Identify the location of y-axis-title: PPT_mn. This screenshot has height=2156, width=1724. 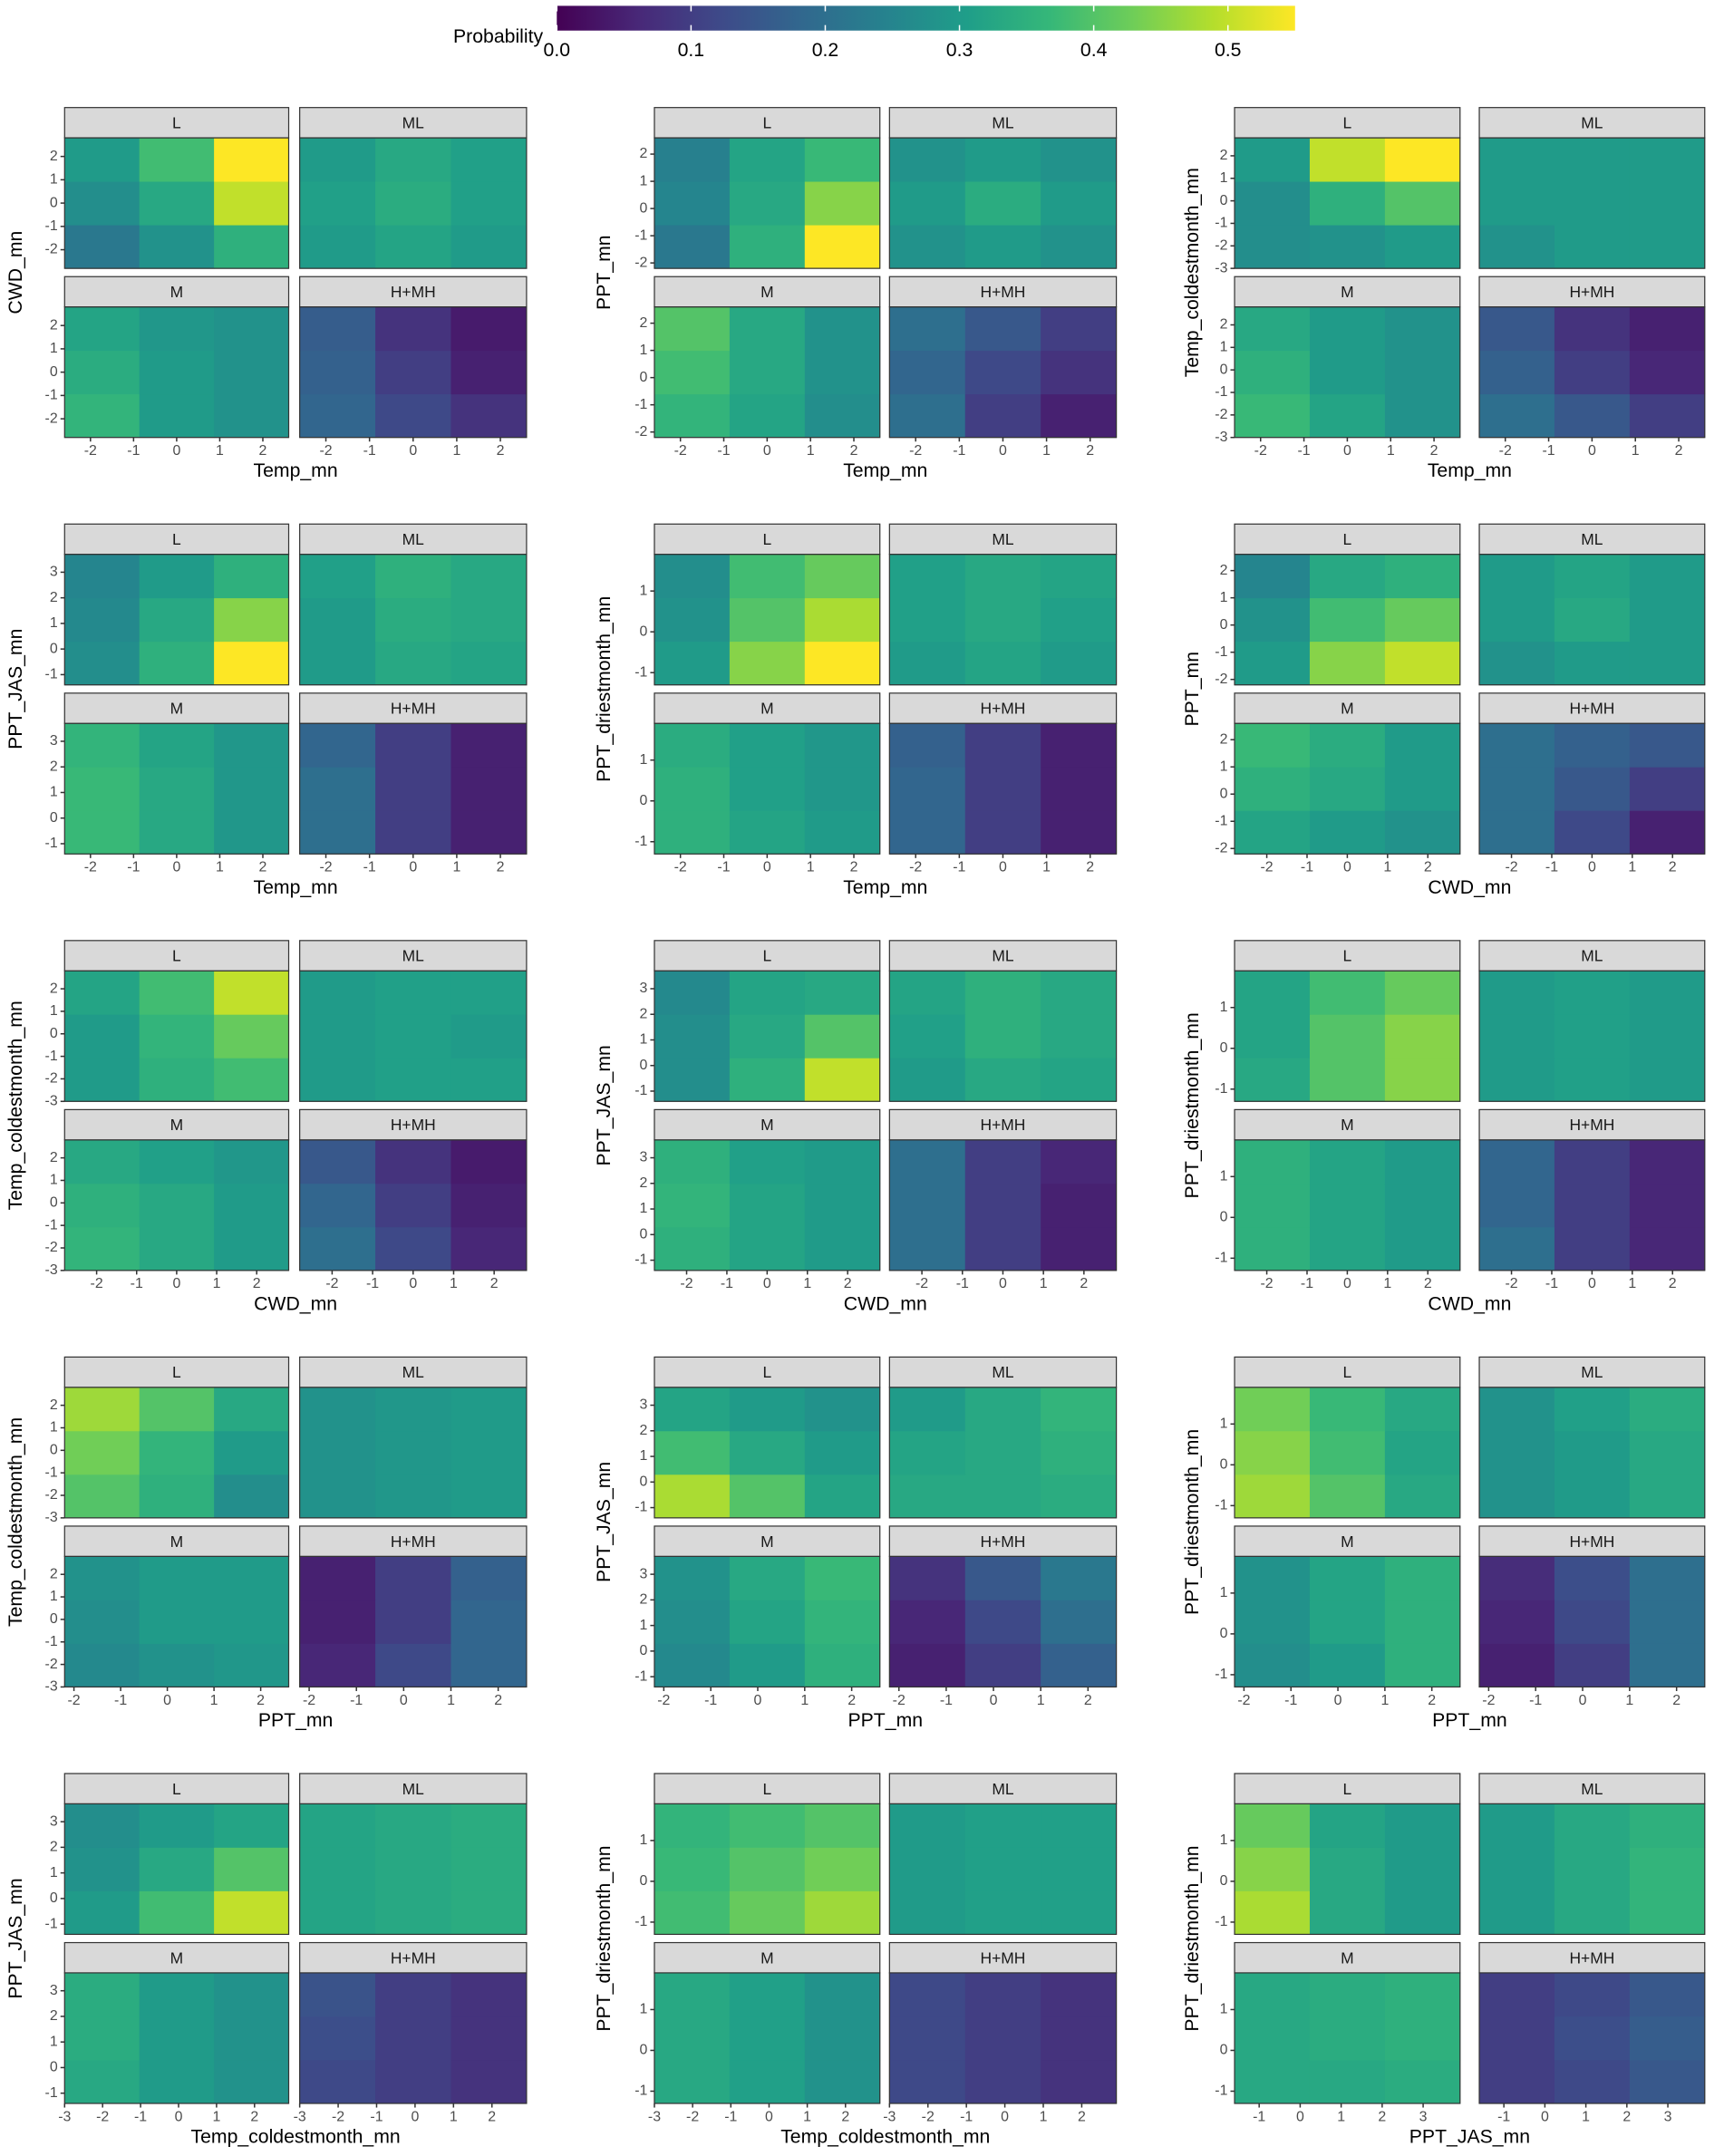
(1192, 689).